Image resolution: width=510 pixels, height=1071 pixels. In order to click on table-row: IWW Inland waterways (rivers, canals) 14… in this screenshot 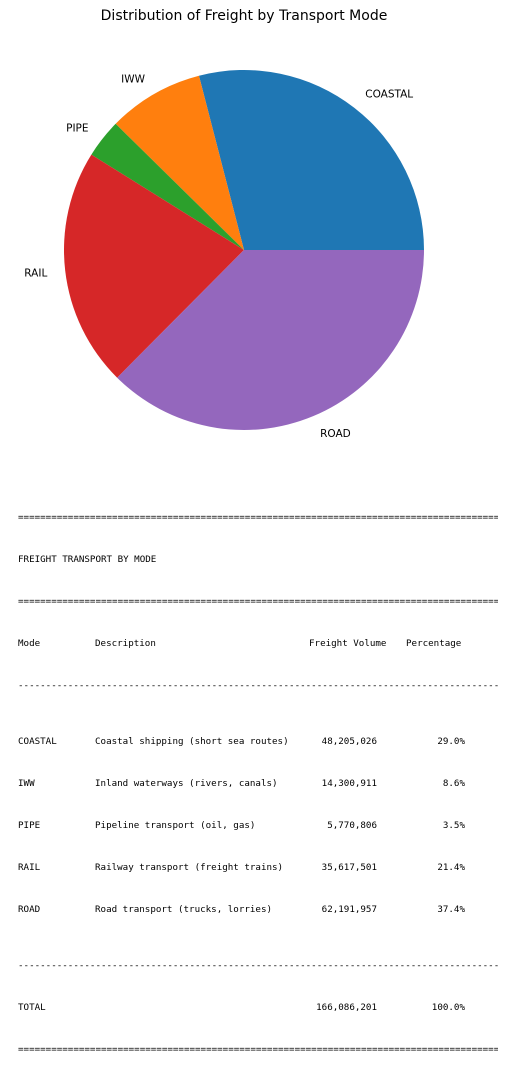, I will do `click(258, 784)`.